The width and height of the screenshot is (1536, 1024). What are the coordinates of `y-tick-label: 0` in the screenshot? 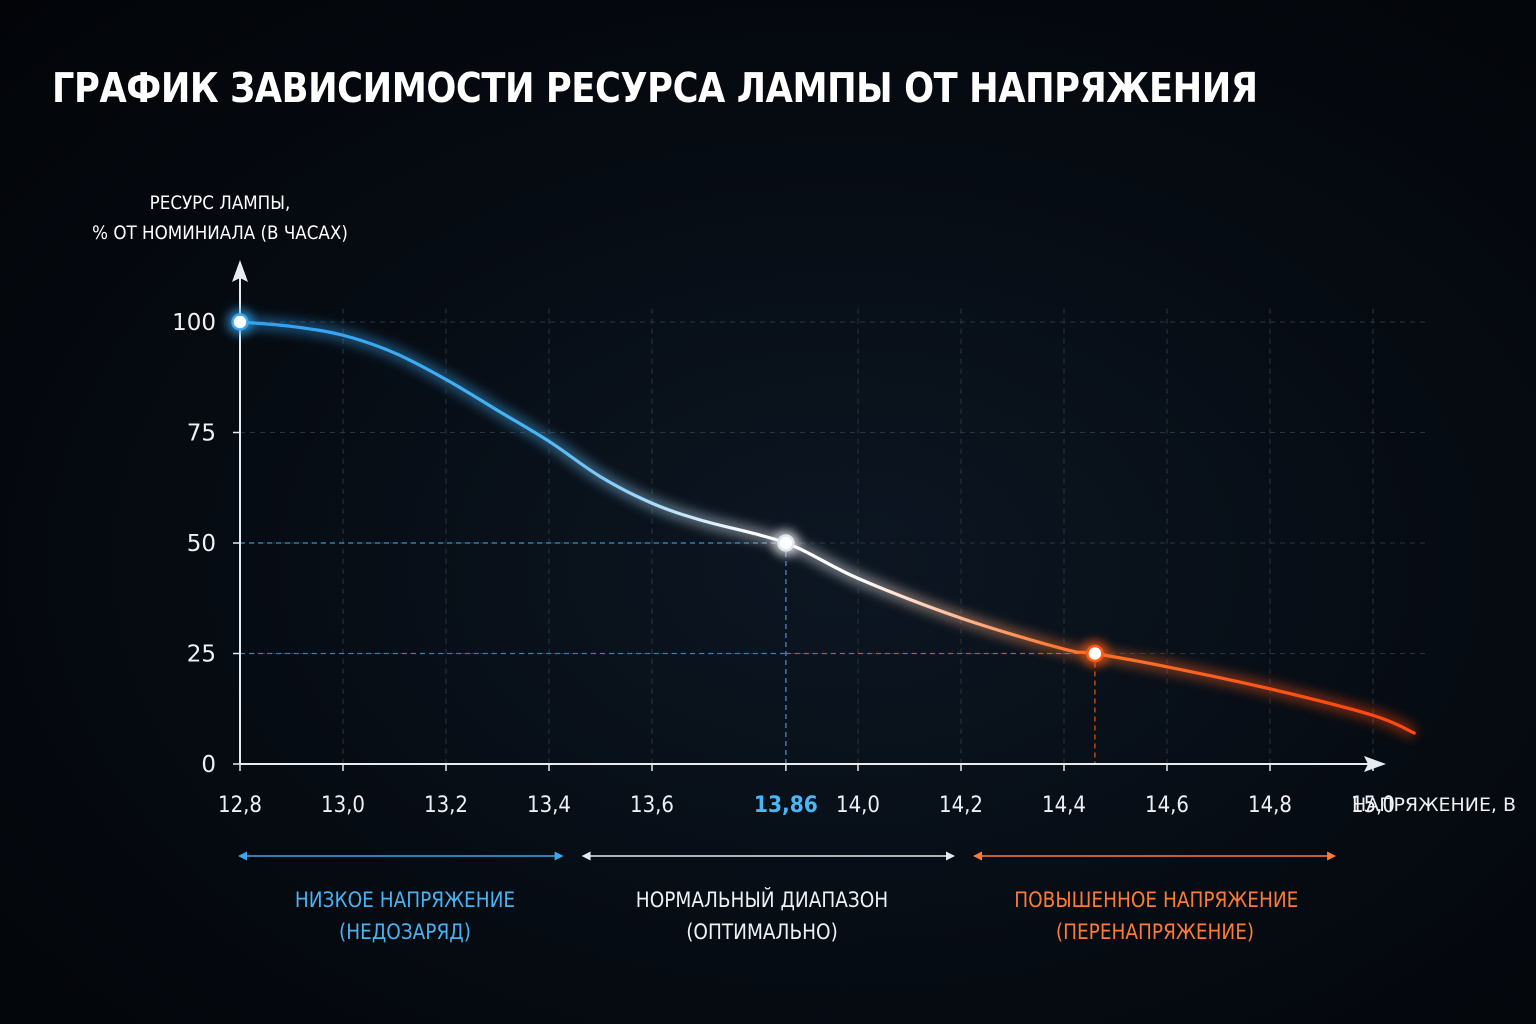 It's located at (208, 765).